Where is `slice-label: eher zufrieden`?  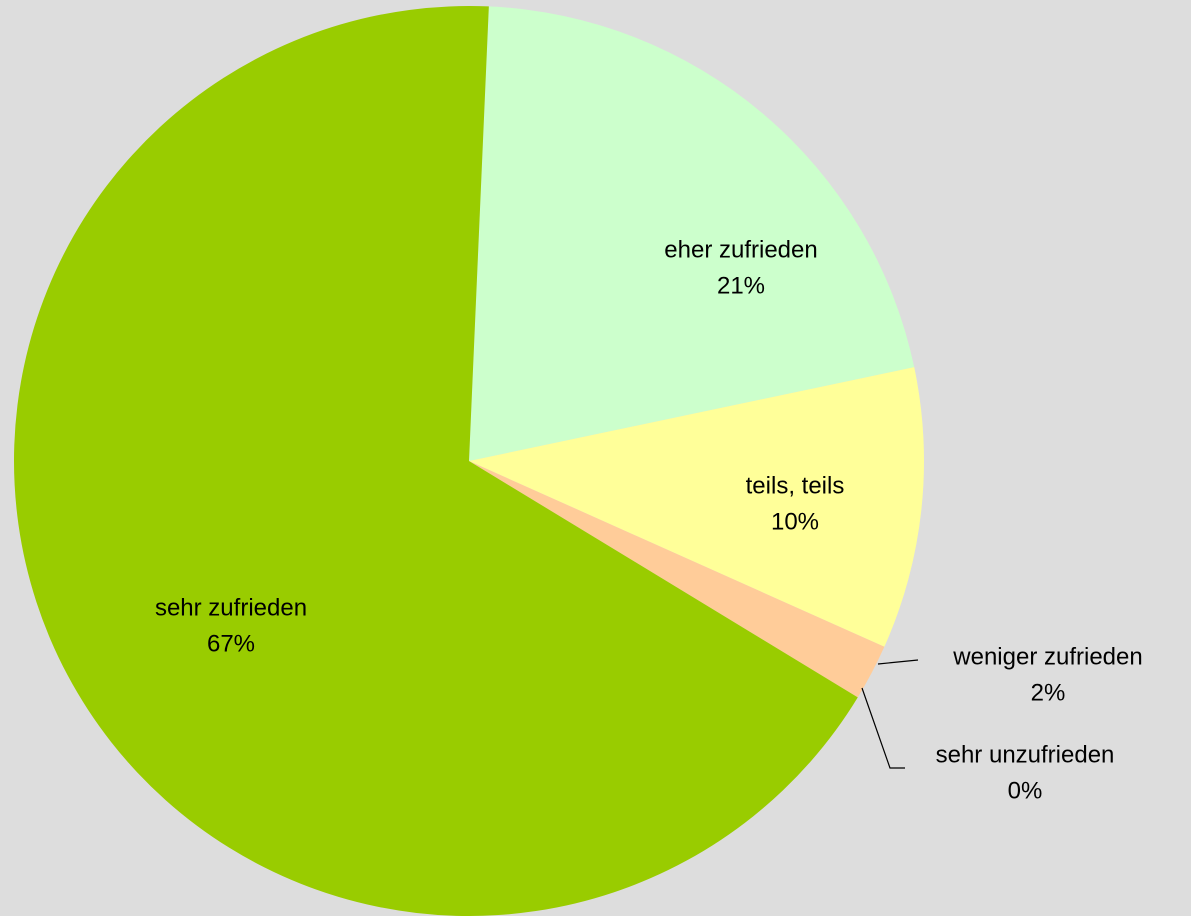
slice-label: eher zufrieden is located at coordinates (740, 249).